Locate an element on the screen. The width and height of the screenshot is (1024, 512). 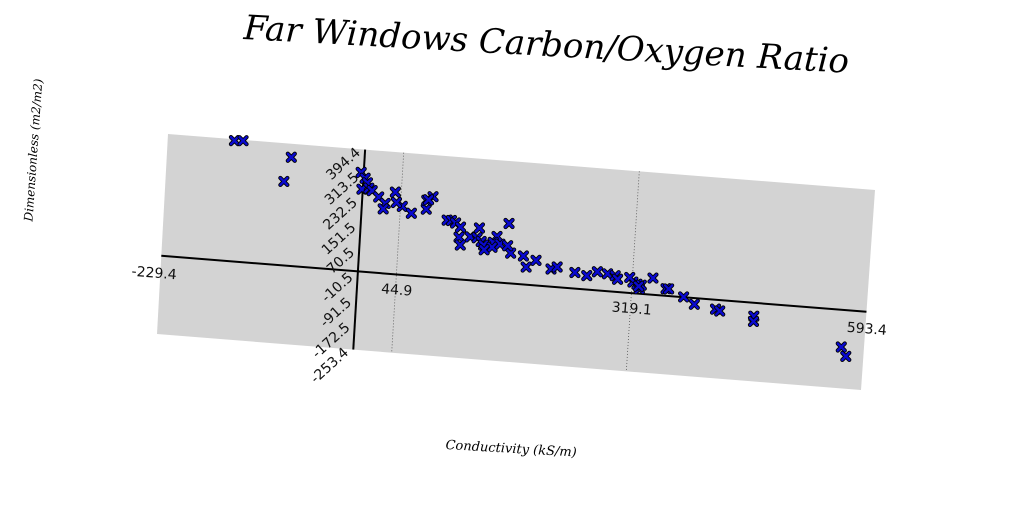
x-axis-line is located at coordinates (514, 283).